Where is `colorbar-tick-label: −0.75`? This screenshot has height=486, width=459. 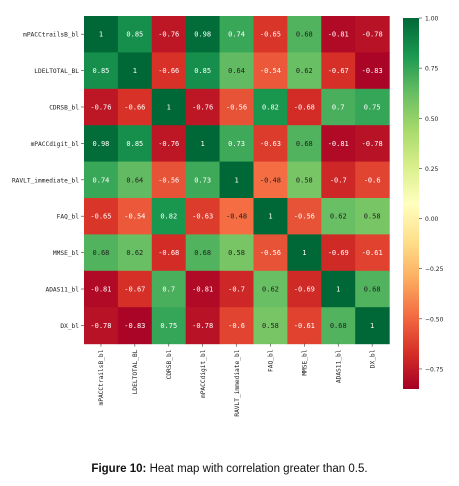
colorbar-tick-label: −0.75 is located at coordinates (434, 369).